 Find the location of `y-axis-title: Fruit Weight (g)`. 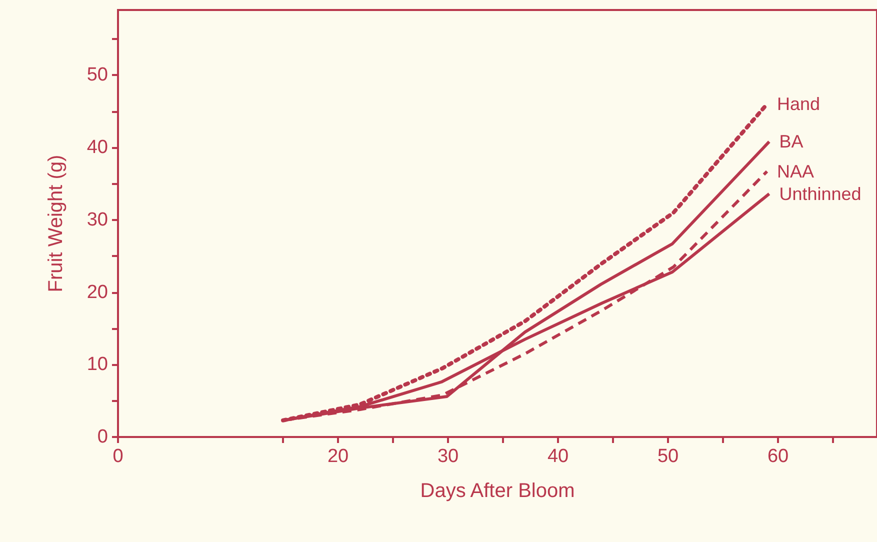

y-axis-title: Fruit Weight (g) is located at coordinates (56, 223).